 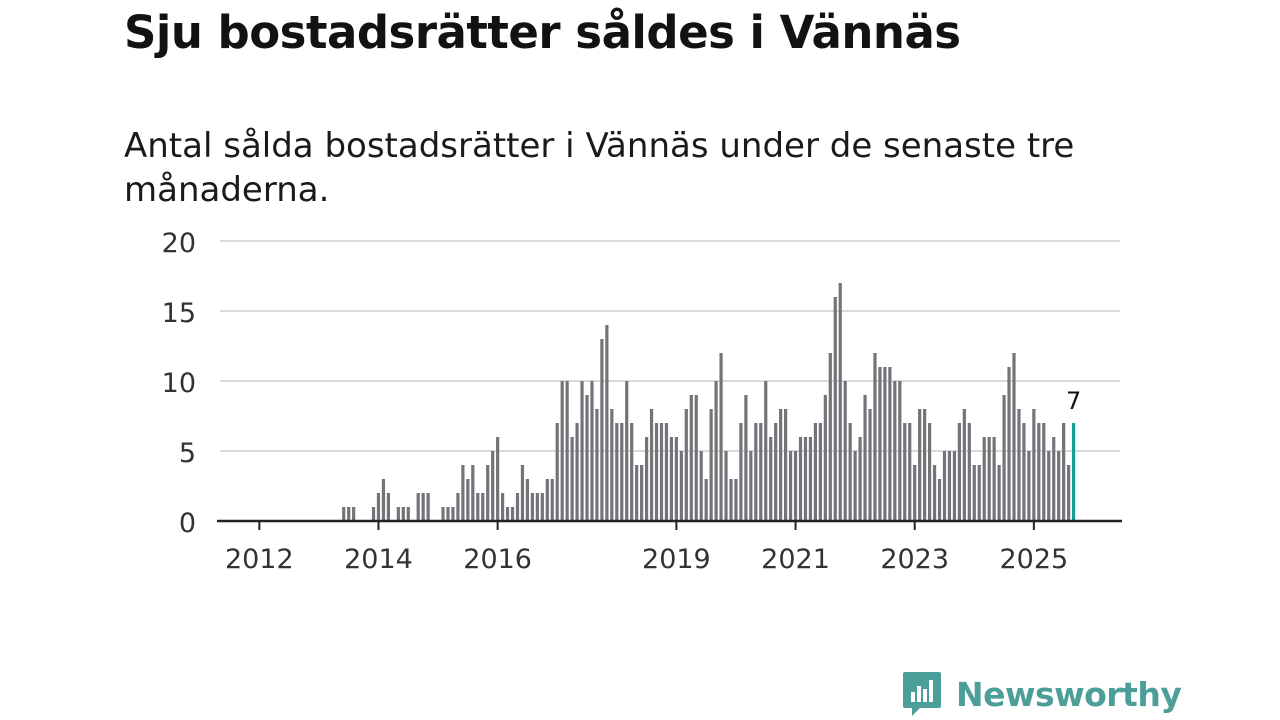 I want to click on bar-highlight, so click(x=1073, y=472).